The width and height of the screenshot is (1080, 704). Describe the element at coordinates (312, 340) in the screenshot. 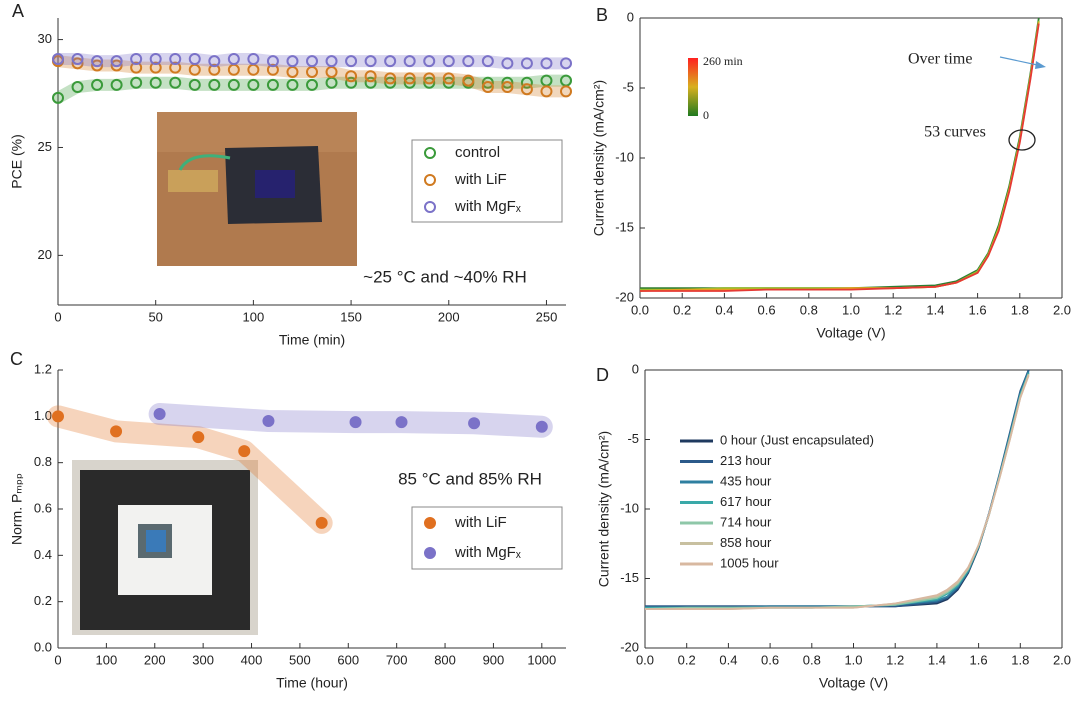

I see `x-axis-label: Time (min)` at that location.